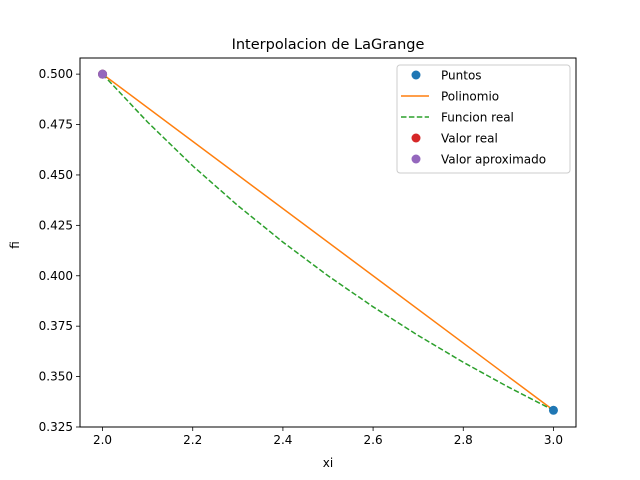 The height and width of the screenshot is (480, 640). I want to click on x-tick-label: 3.0, so click(553, 440).